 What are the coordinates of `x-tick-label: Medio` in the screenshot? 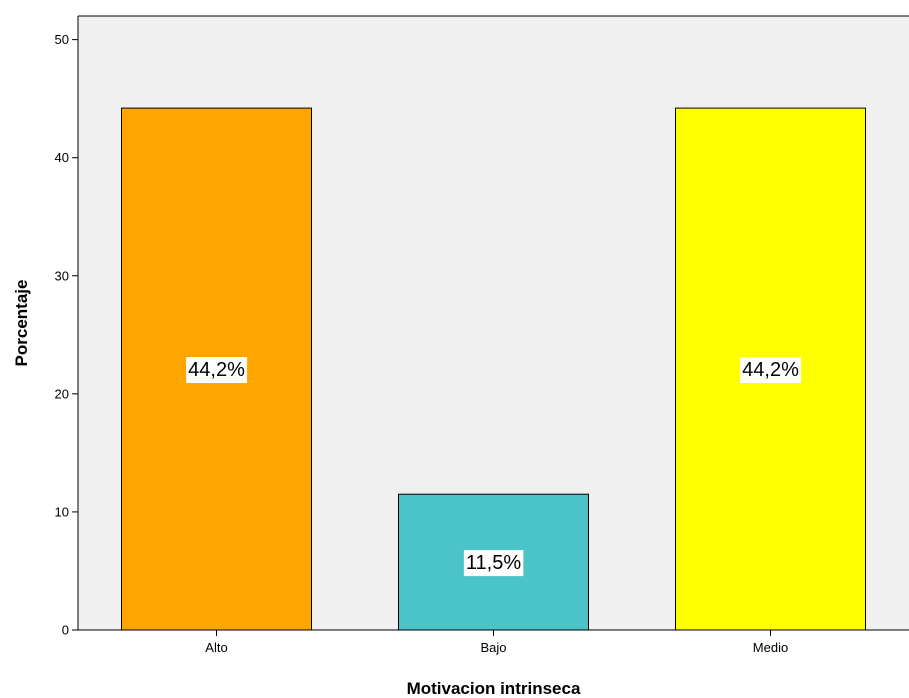 It's located at (770, 647).